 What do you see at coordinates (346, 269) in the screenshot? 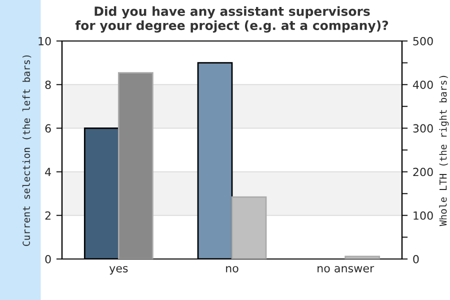
I see `x-tick-label: no answer` at bounding box center [346, 269].